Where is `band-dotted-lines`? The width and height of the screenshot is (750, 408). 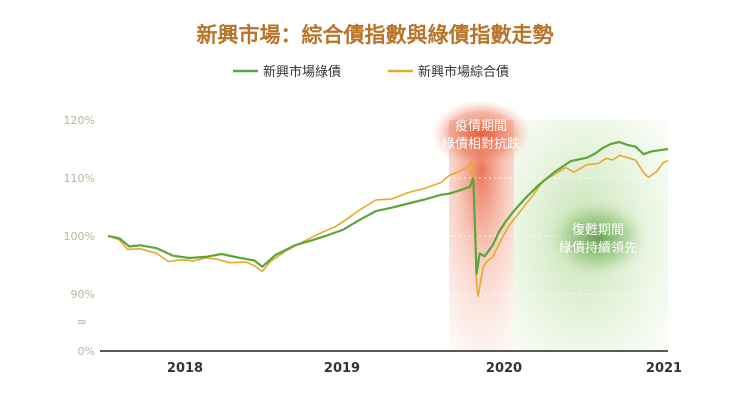 band-dotted-lines is located at coordinates (558, 236).